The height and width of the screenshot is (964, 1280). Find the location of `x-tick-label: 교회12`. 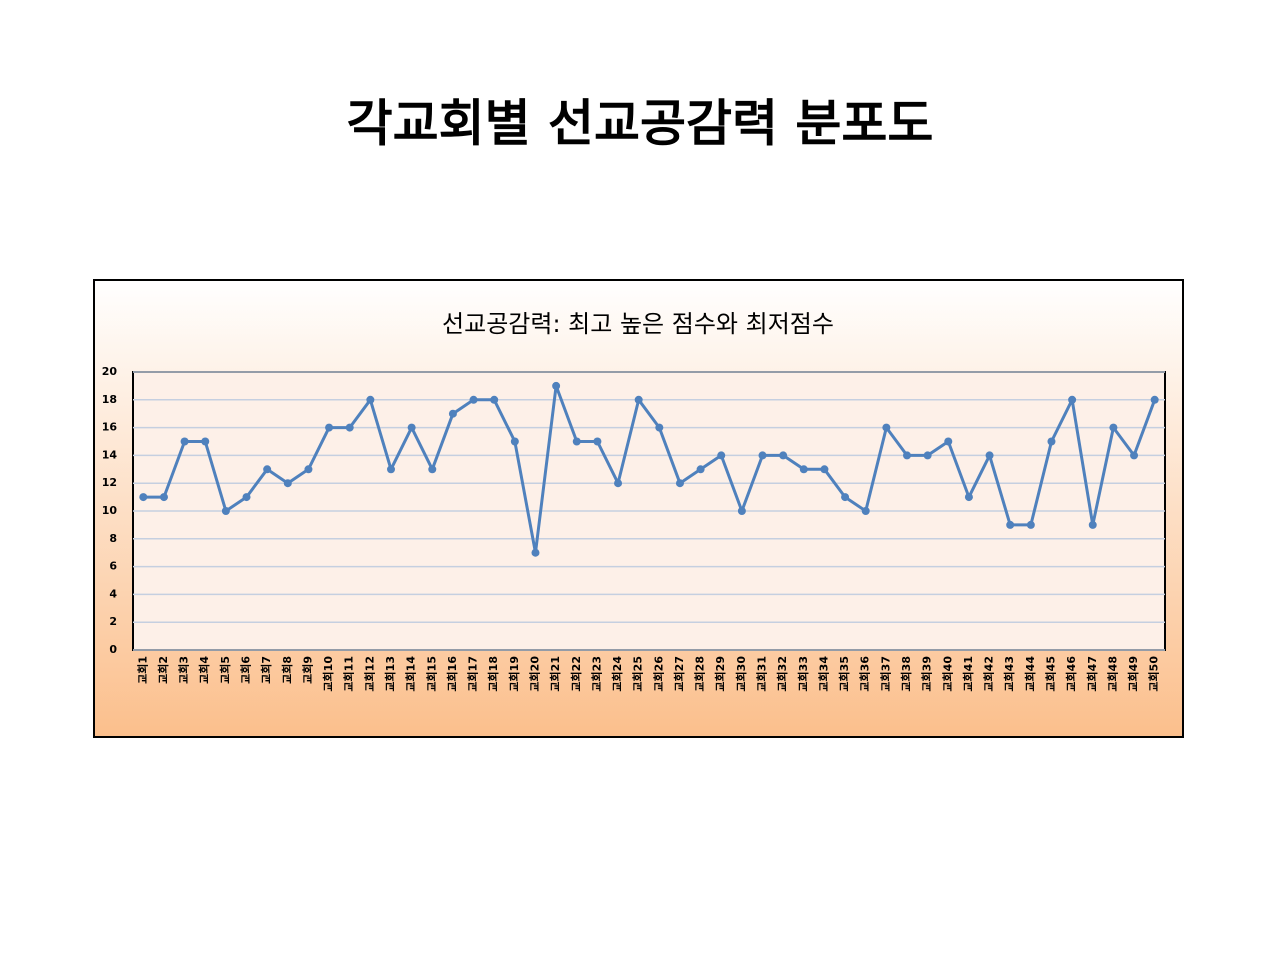

x-tick-label: 교회12 is located at coordinates (369, 674).